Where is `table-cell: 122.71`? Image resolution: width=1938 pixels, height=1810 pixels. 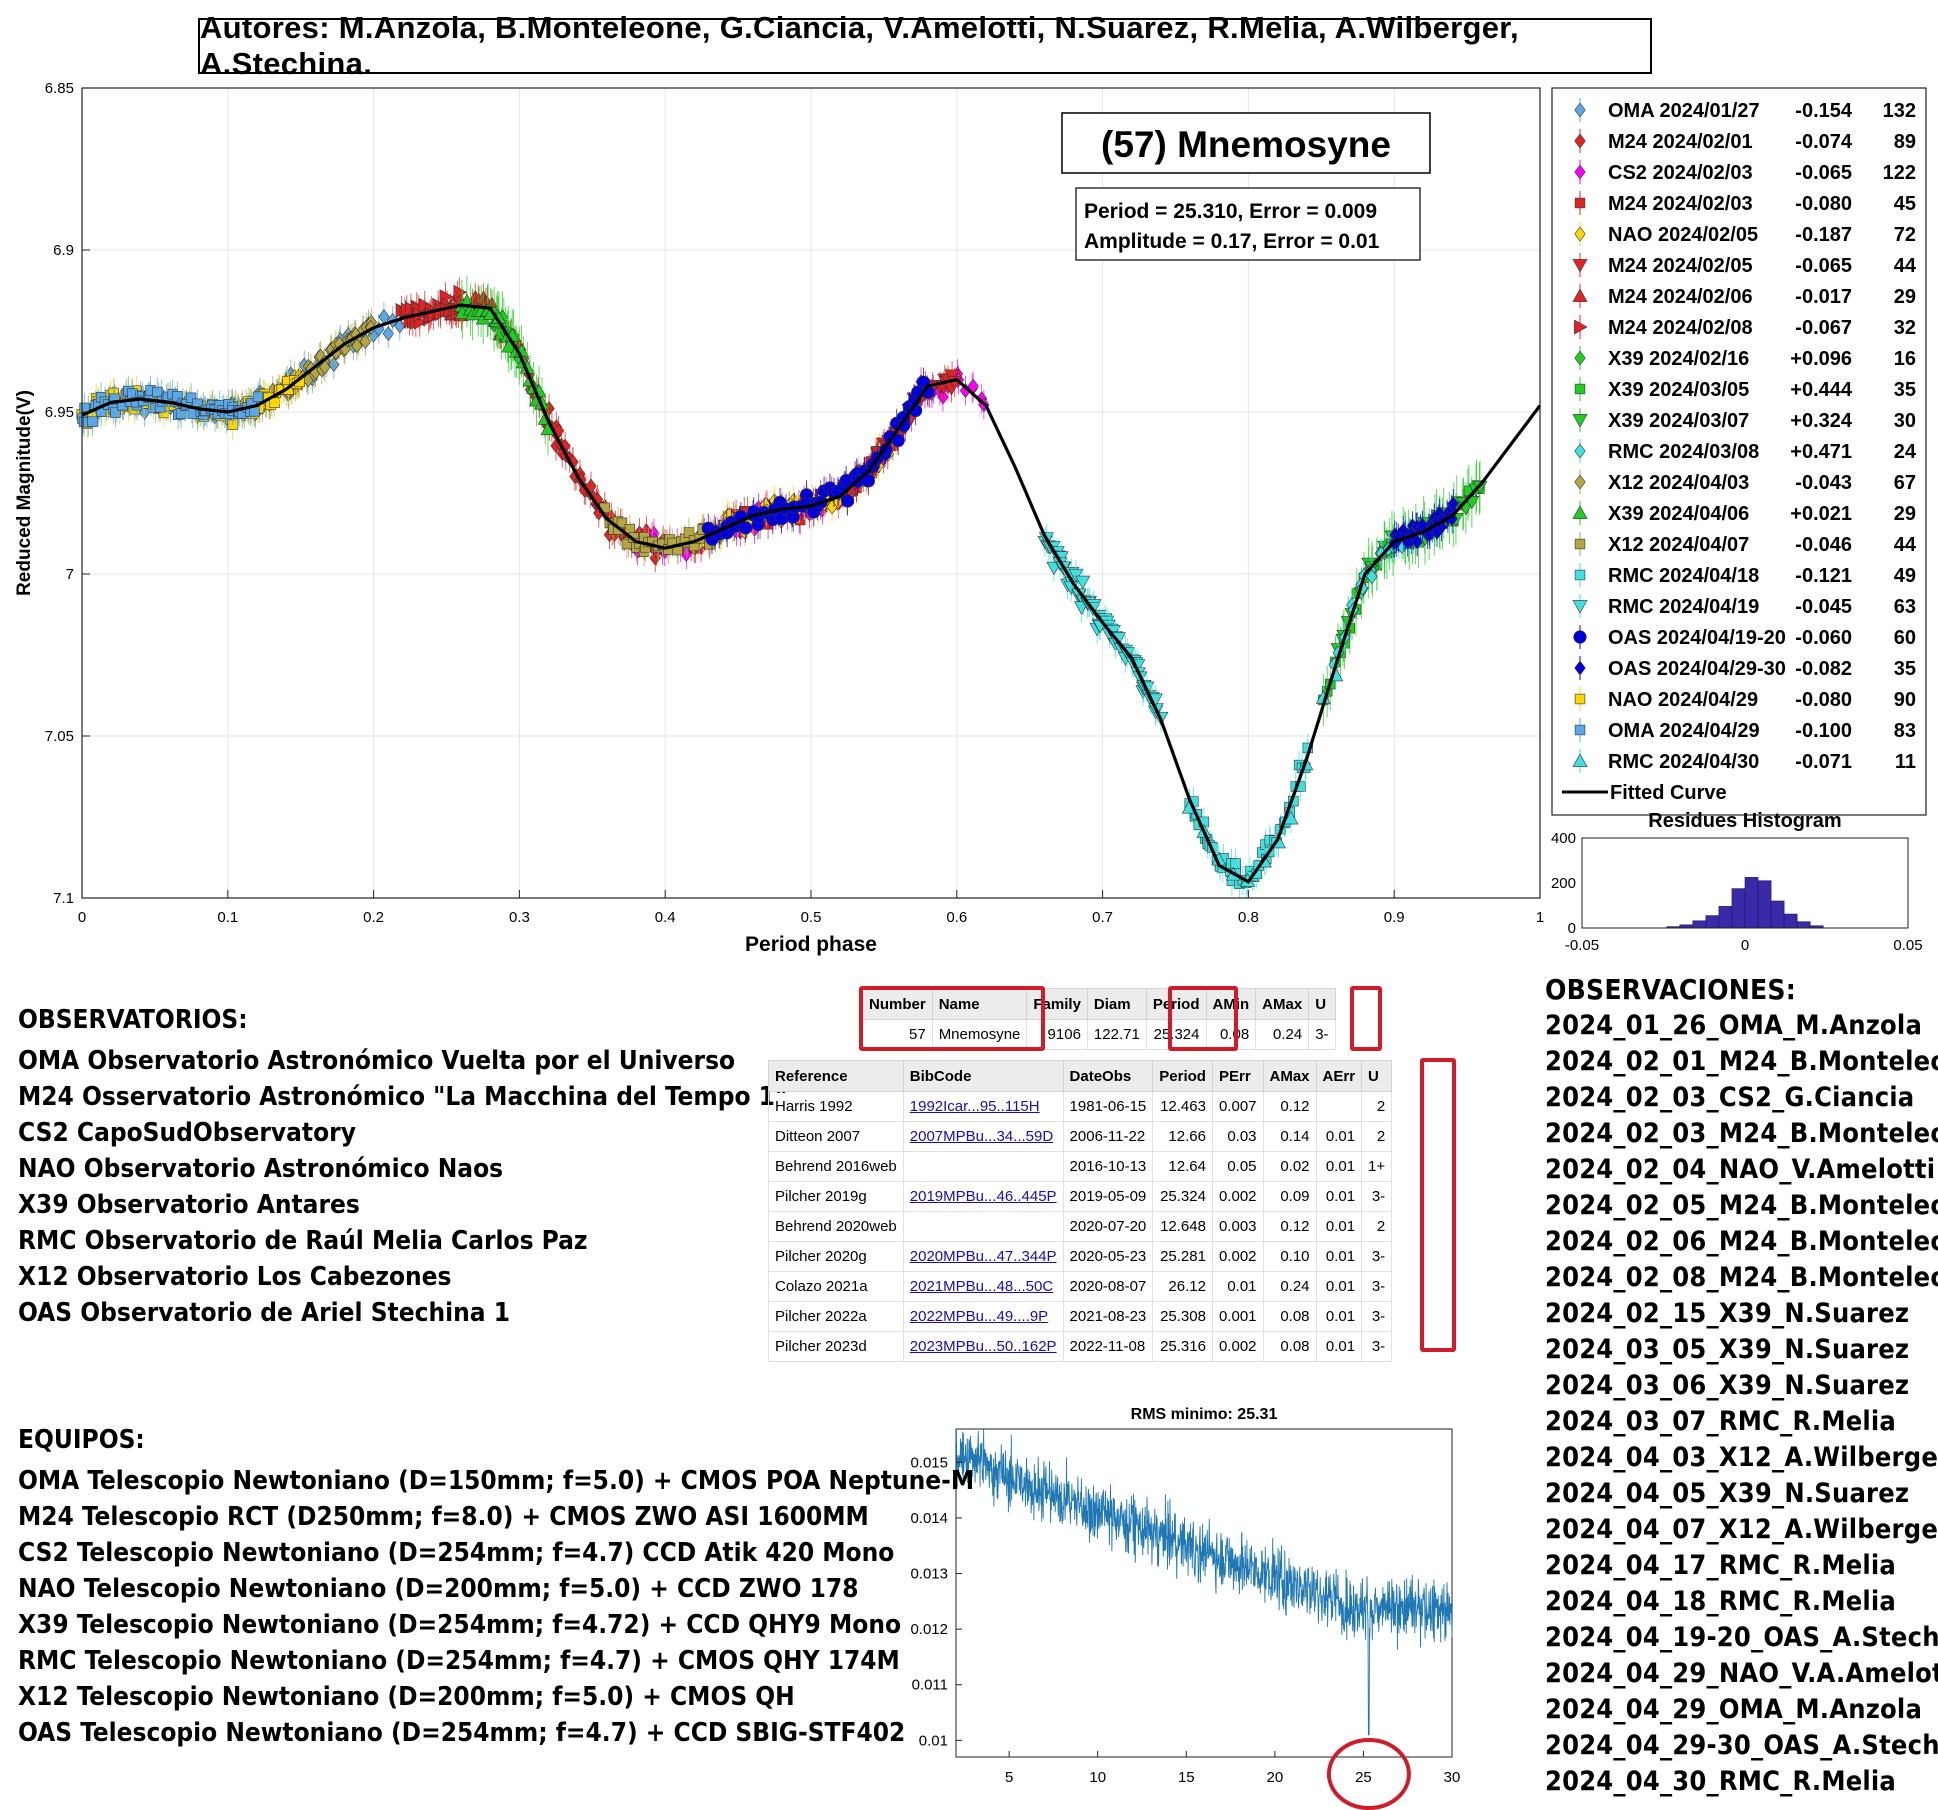 table-cell: 122.71 is located at coordinates (1116, 1034).